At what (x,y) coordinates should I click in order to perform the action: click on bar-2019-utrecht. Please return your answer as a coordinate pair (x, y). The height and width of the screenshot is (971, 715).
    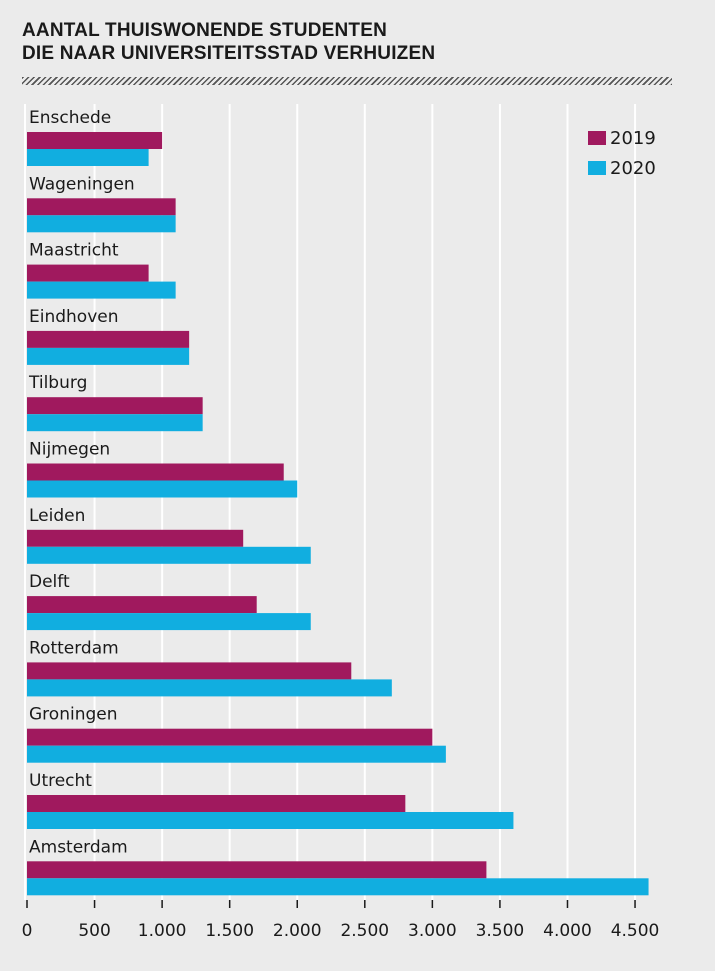
    Looking at the image, I should click on (216, 803).